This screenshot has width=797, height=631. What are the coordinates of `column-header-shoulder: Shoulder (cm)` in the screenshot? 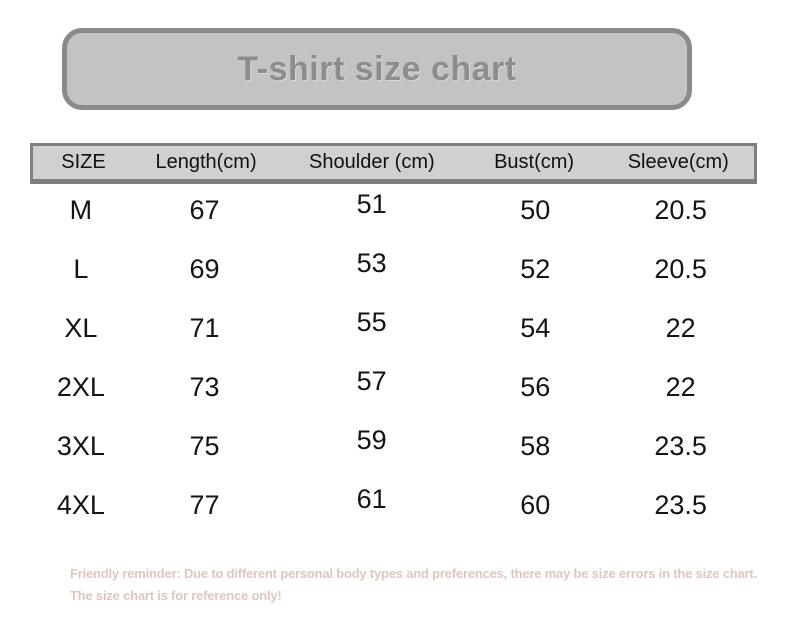 It's located at (372, 162).